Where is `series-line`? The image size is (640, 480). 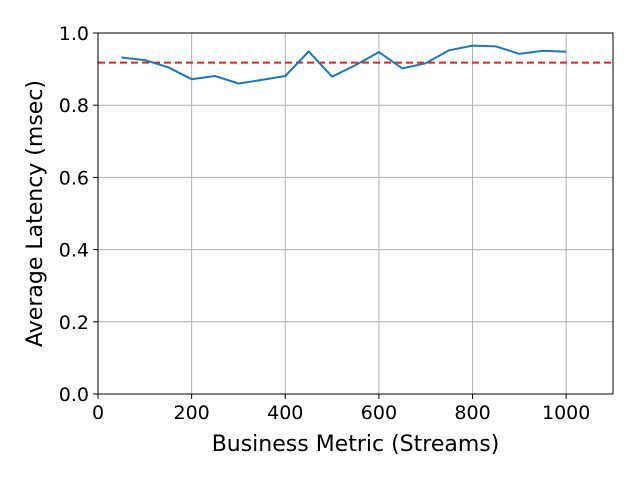
series-line is located at coordinates (344, 64).